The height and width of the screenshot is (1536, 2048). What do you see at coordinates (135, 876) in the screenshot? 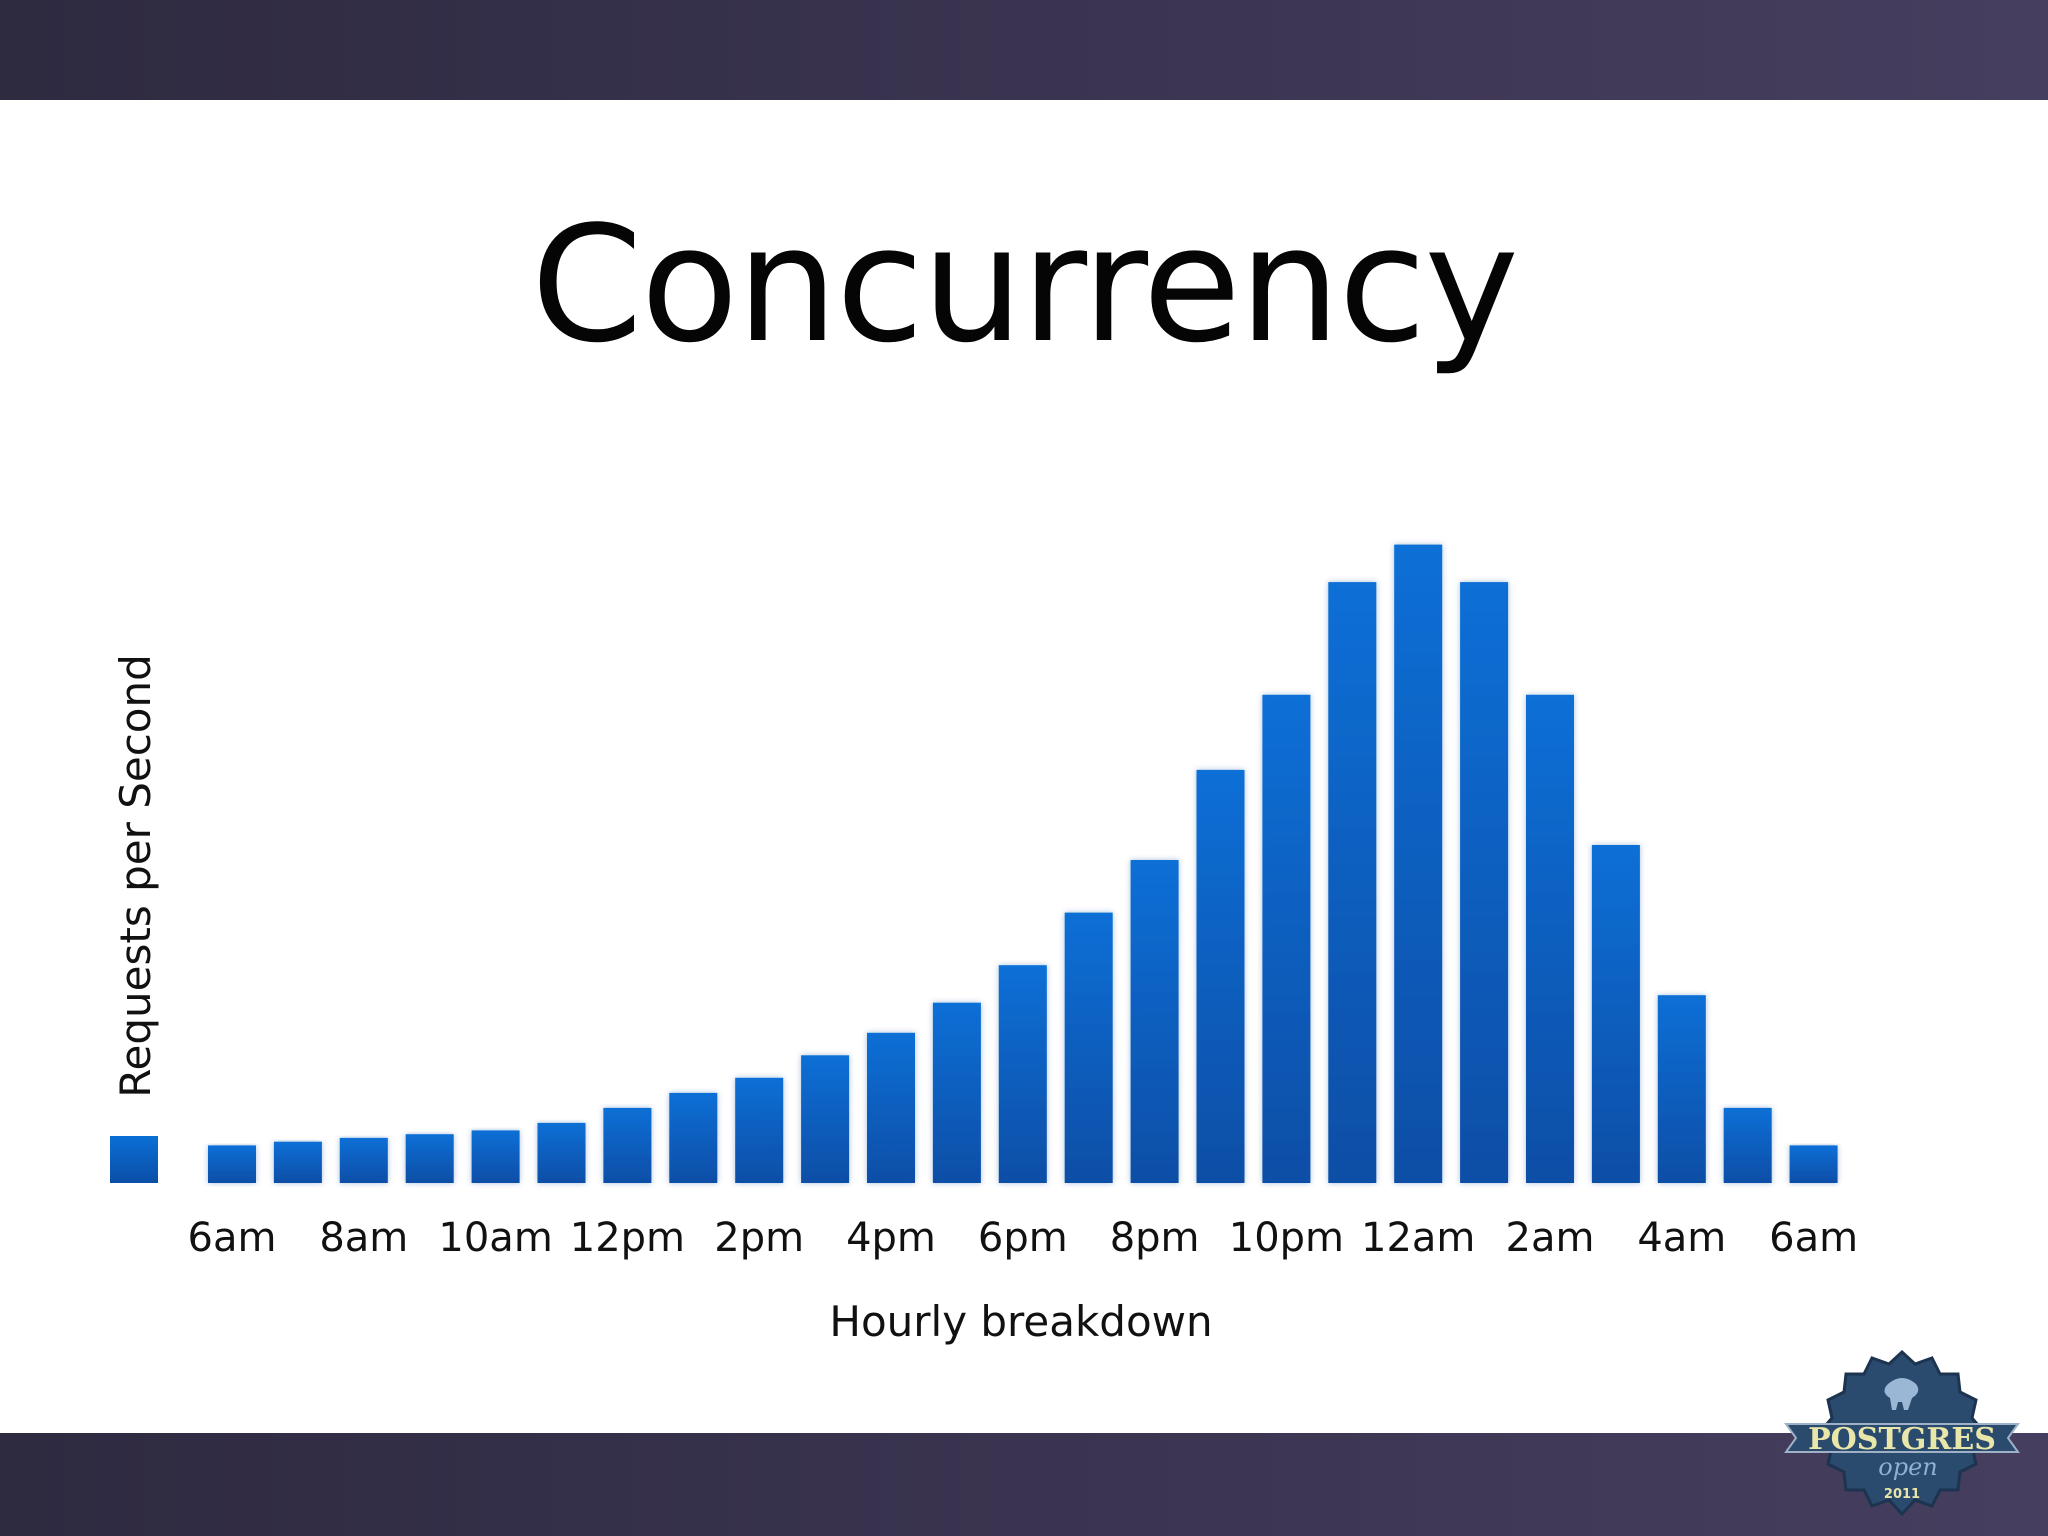
I see `y-axis-label: Requests per Second` at bounding box center [135, 876].